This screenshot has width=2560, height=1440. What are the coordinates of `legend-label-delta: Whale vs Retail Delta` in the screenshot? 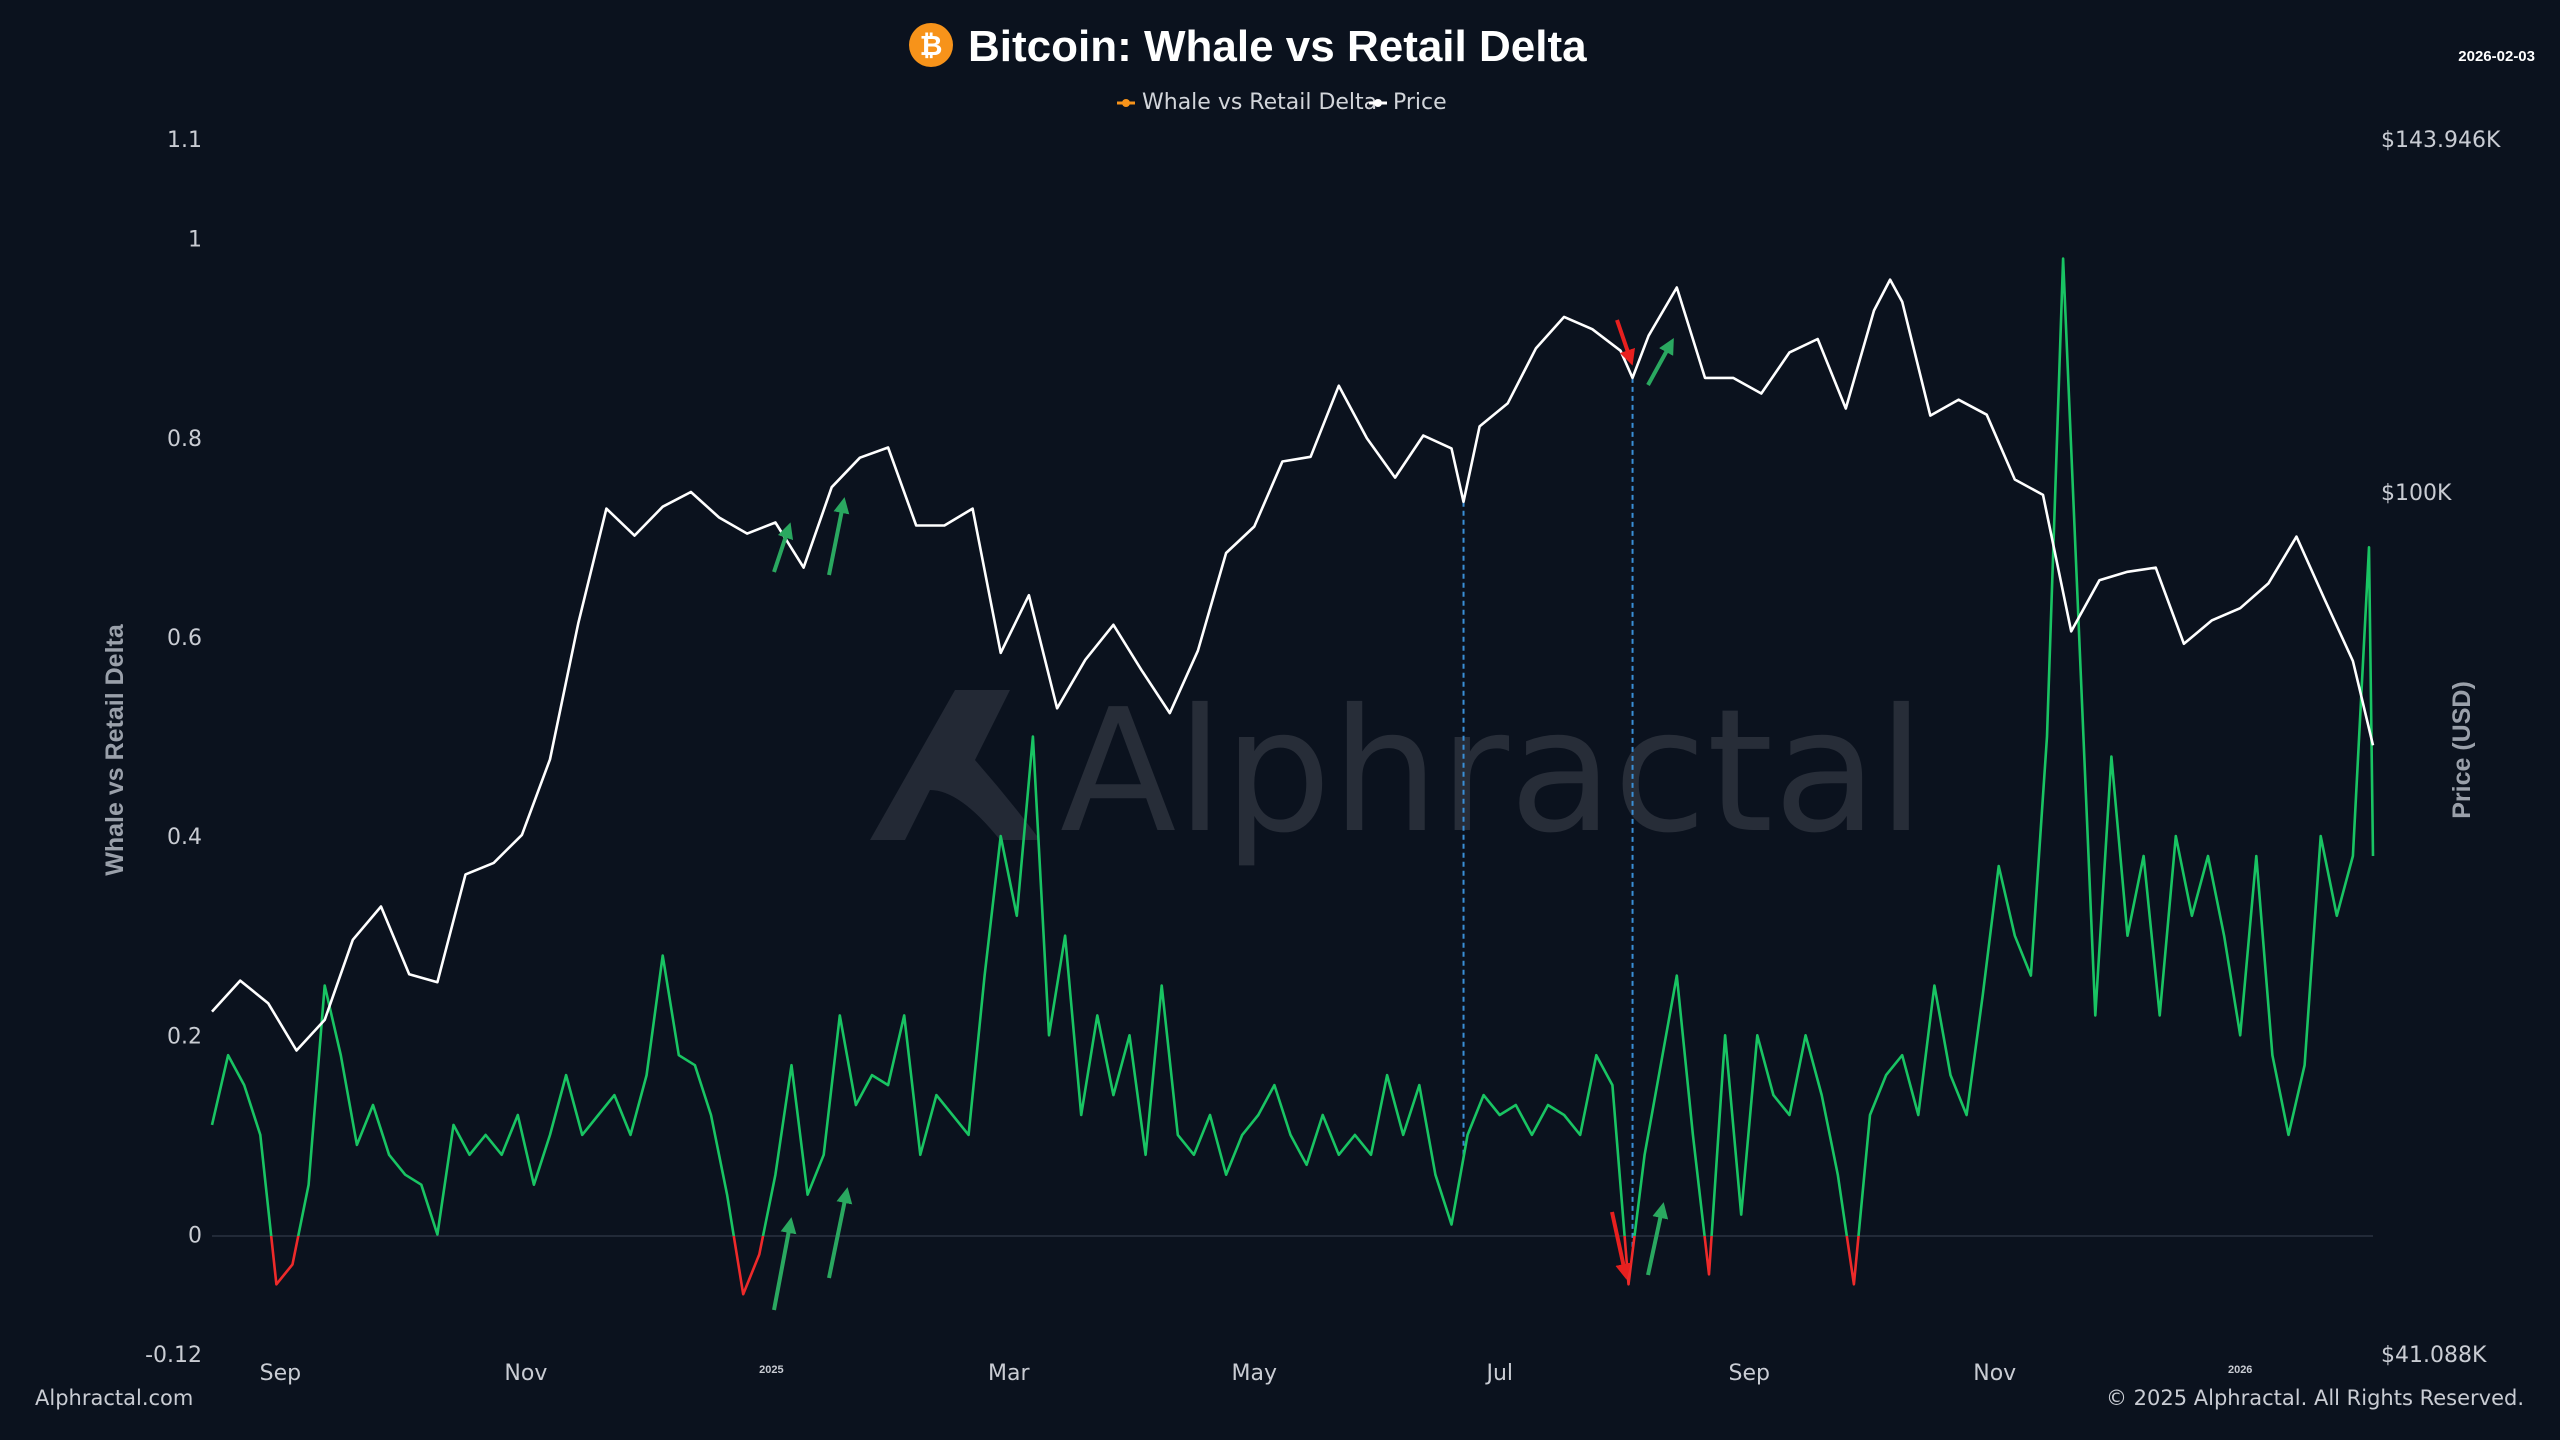 It's located at (1259, 102).